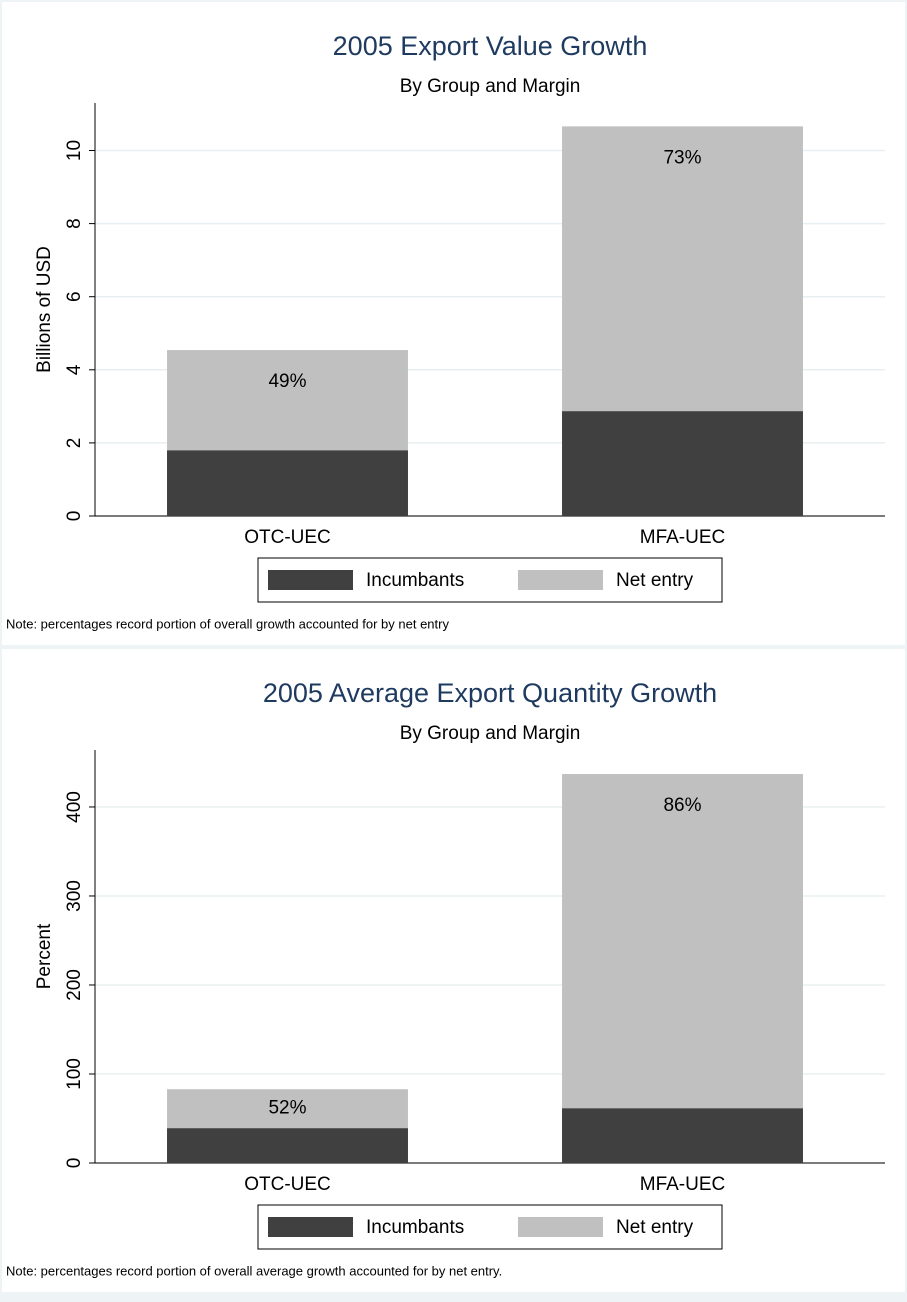 This screenshot has width=907, height=1302. Describe the element at coordinates (74, 1074) in the screenshot. I see `y-tick-label: 100` at that location.